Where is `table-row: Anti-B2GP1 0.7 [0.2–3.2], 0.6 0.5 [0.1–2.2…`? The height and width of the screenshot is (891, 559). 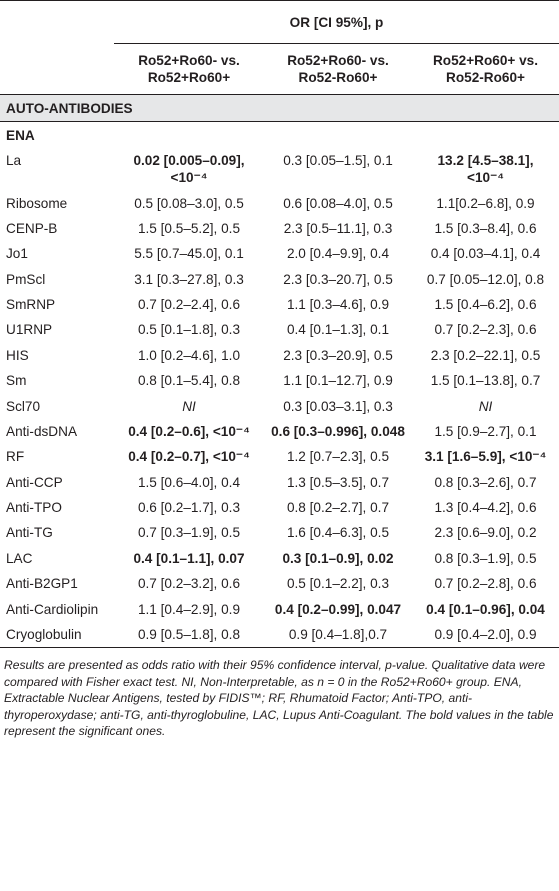 table-row: Anti-B2GP1 0.7 [0.2–3.2], 0.6 0.5 [0.1–2.2… is located at coordinates (279, 583).